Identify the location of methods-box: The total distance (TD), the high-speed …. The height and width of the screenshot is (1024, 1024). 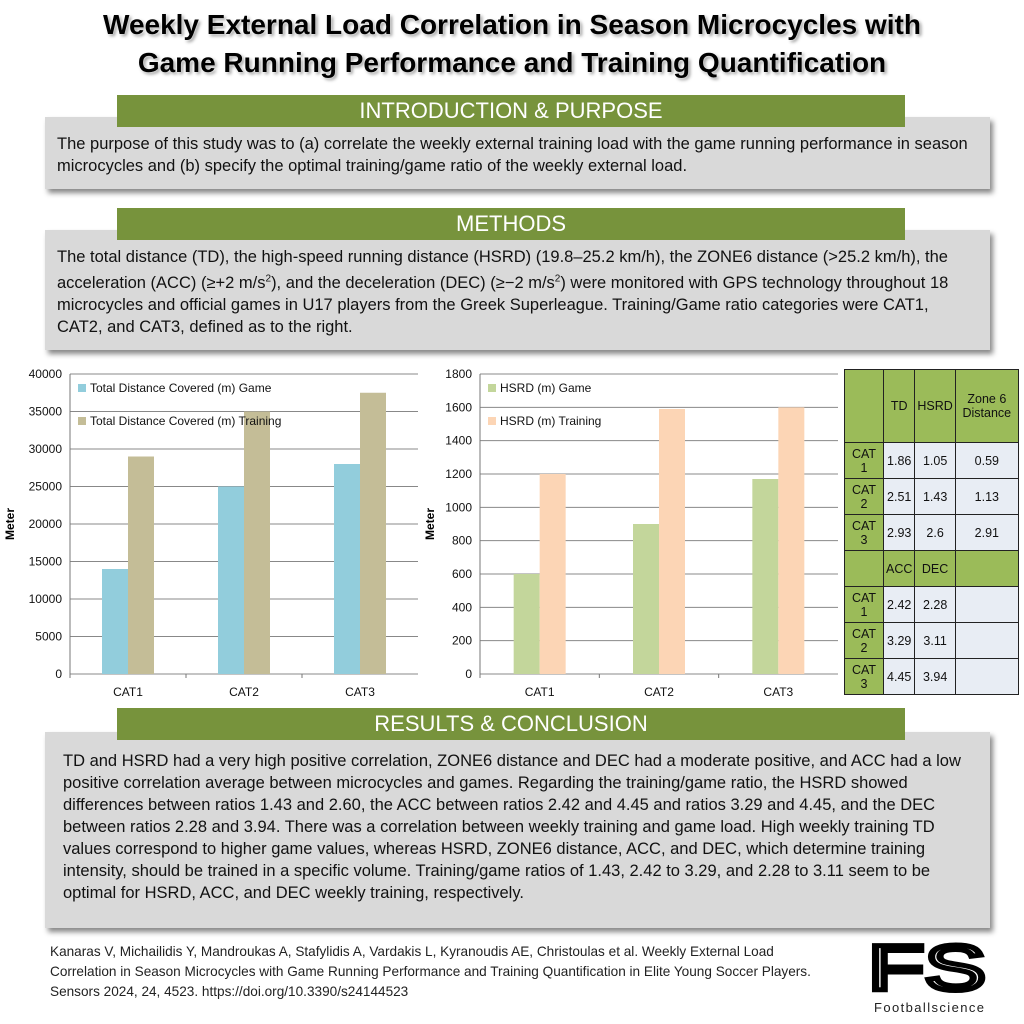
(517, 290).